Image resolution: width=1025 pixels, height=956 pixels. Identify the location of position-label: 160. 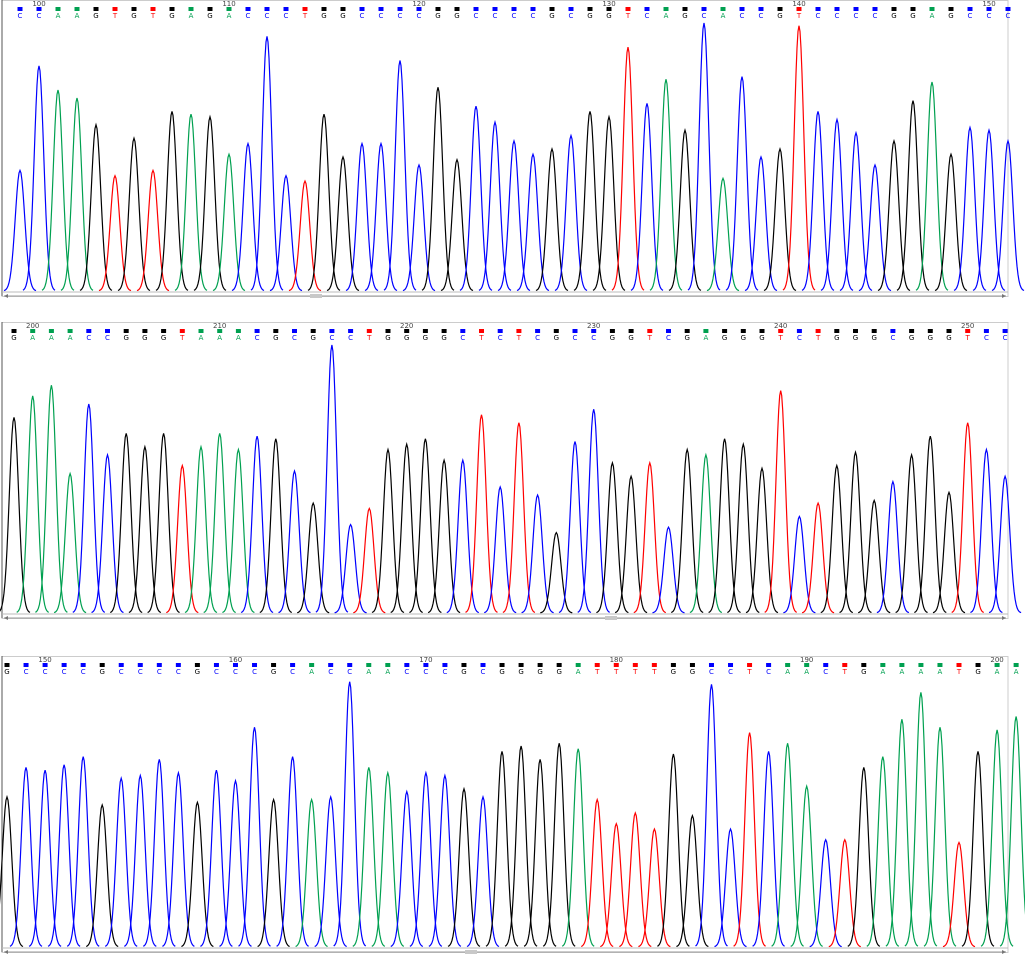
(235, 660).